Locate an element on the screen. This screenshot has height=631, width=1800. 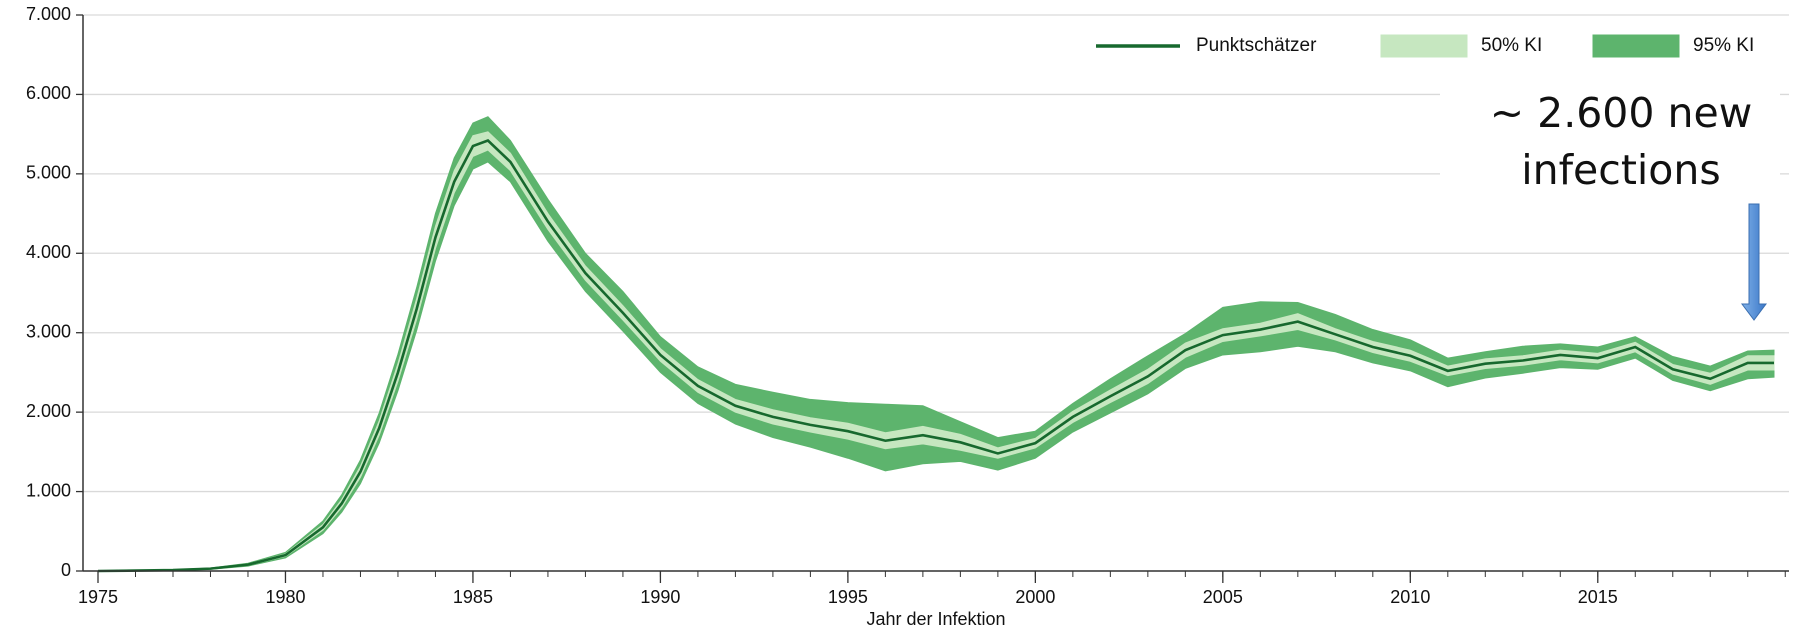
x-tick-label: 1975 is located at coordinates (98, 597).